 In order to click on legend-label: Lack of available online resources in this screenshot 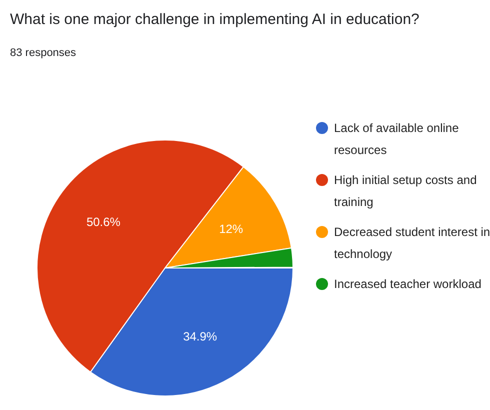, I will do `click(397, 139)`.